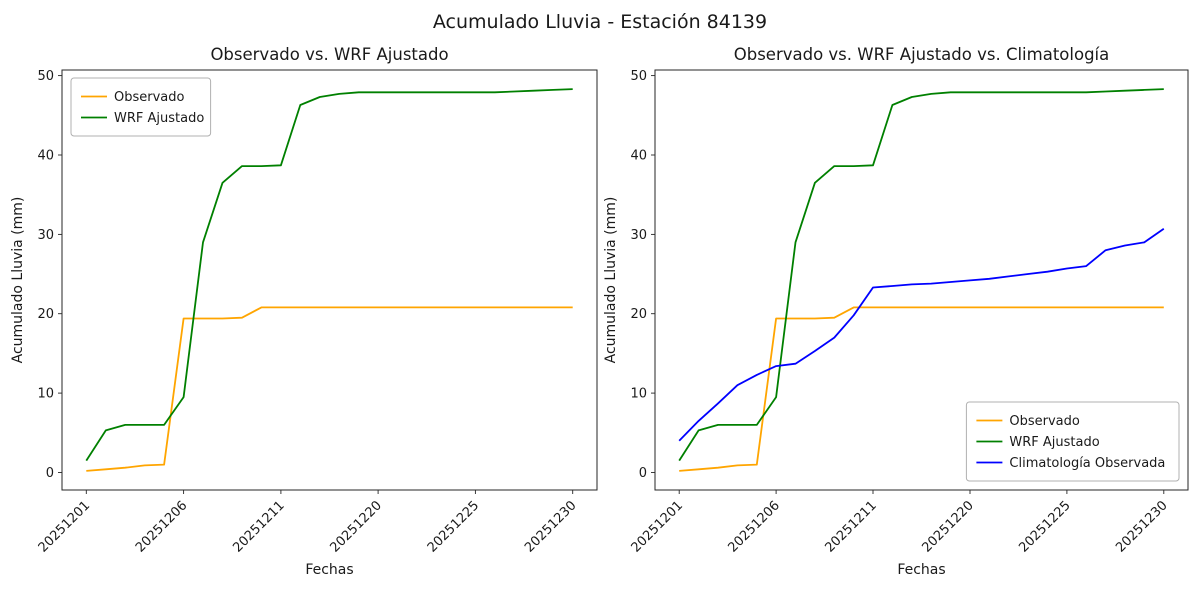  What do you see at coordinates (1087, 463) in the screenshot?
I see `legend-label-climatologia-observada: Climatología Observada` at bounding box center [1087, 463].